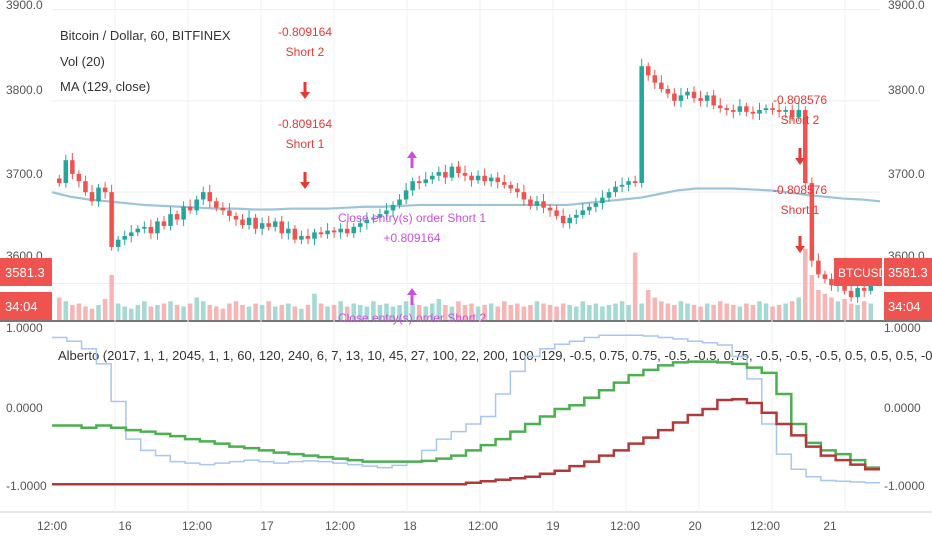 This screenshot has height=550, width=932. What do you see at coordinates (305, 144) in the screenshot?
I see `signal-name: Short 1` at bounding box center [305, 144].